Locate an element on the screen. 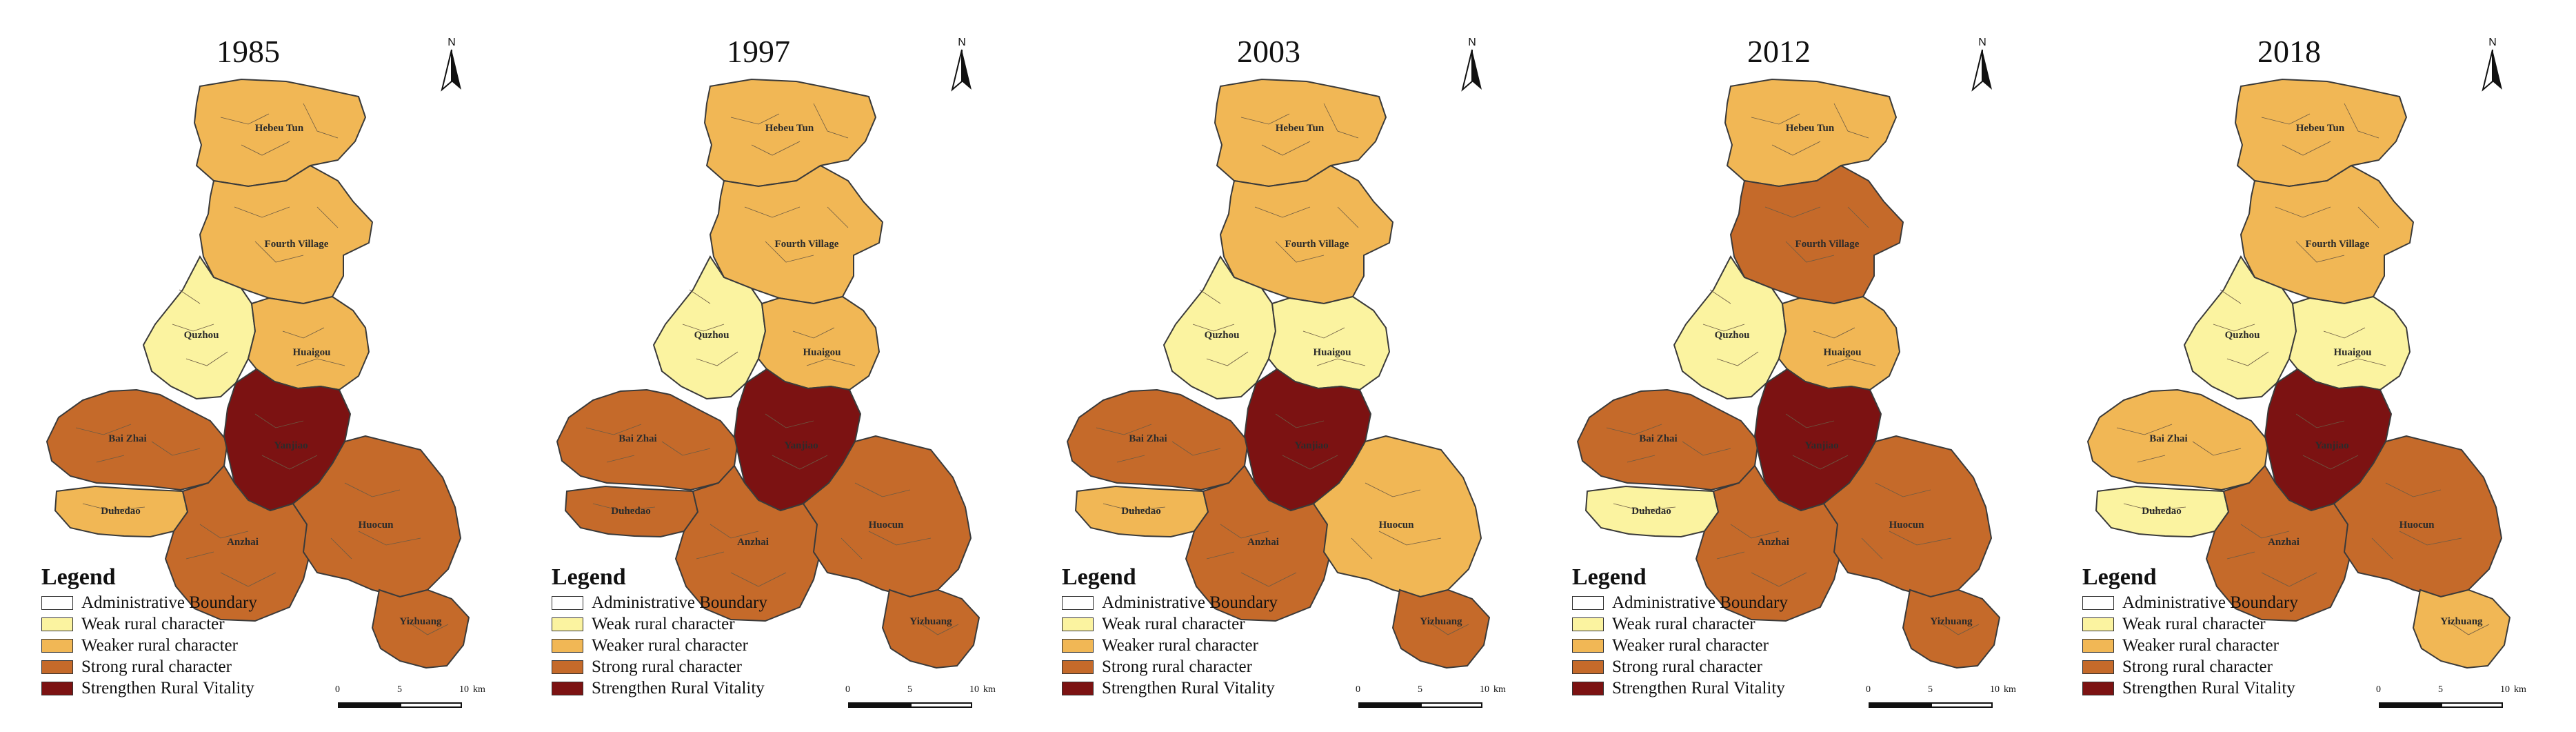  region-huocun is located at coordinates (2418, 516).